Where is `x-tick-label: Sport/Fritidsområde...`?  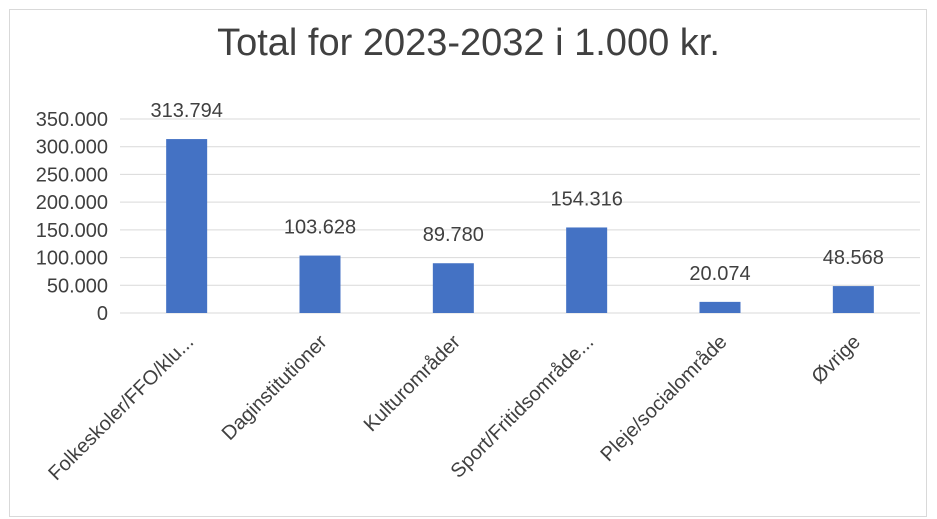 x-tick-label: Sport/Fritidsområde... is located at coordinates (523, 407).